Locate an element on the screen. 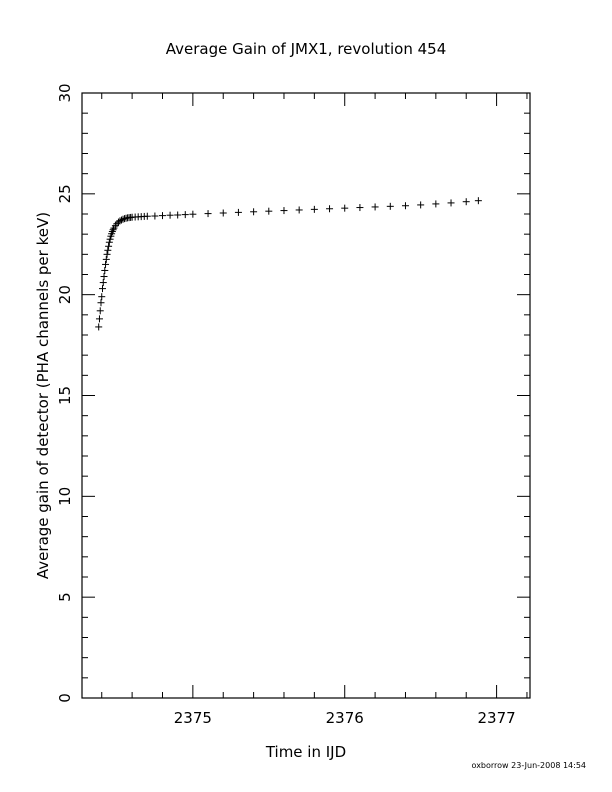 This screenshot has width=612, height=792. x-tick-label: 2377 is located at coordinates (496, 718).